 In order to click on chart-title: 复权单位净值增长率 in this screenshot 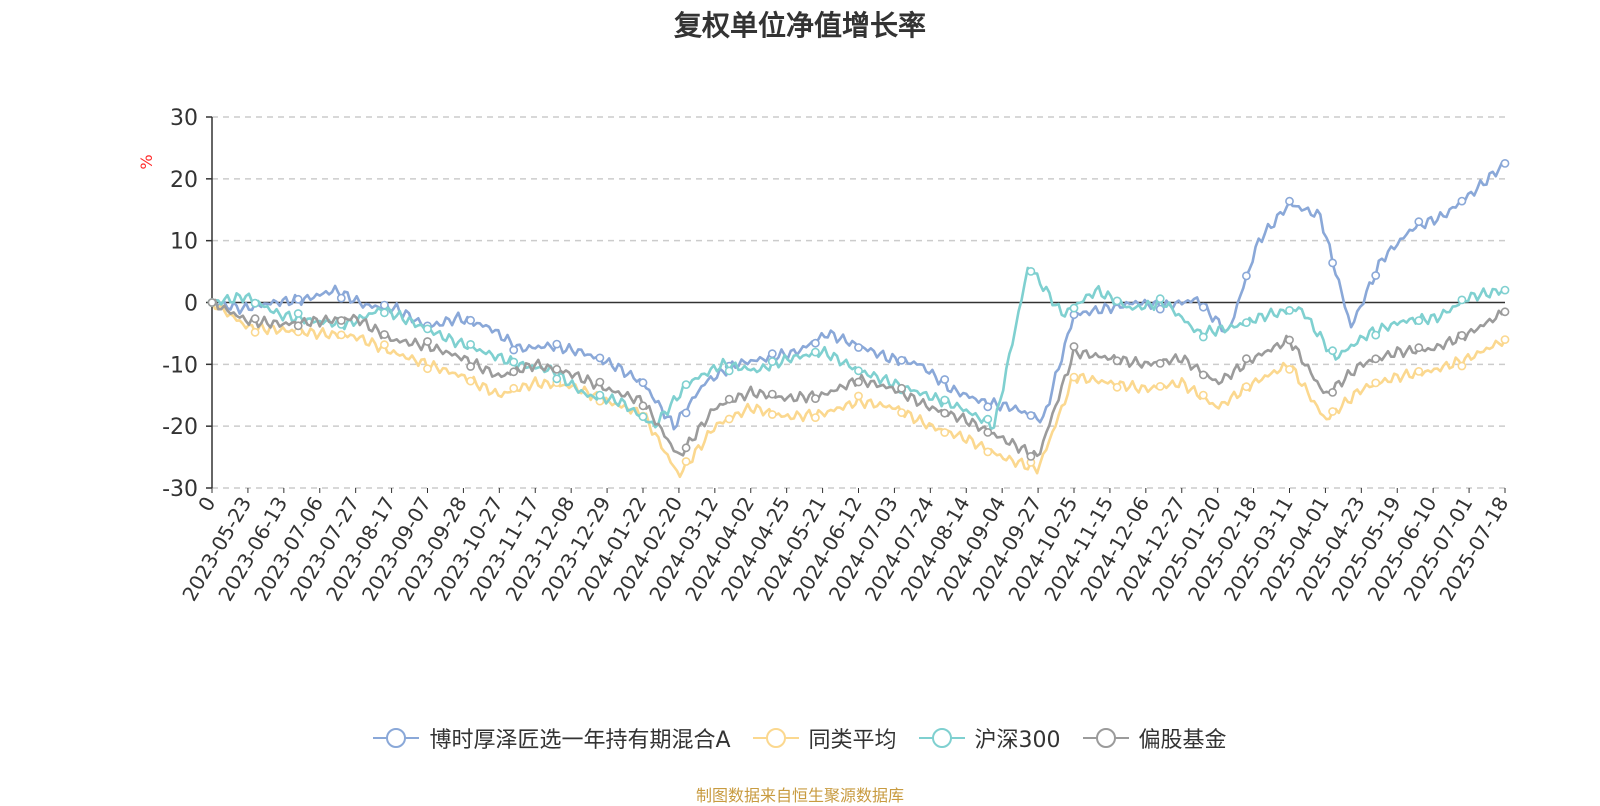, I will do `click(799, 25)`.